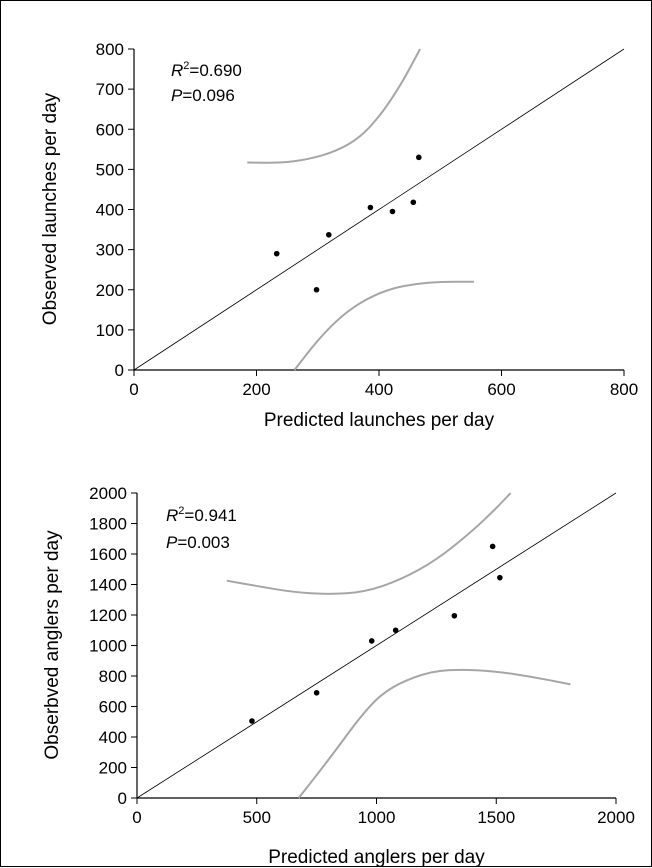  What do you see at coordinates (110, 330) in the screenshot?
I see `plot-1-y-tick-label: 100` at bounding box center [110, 330].